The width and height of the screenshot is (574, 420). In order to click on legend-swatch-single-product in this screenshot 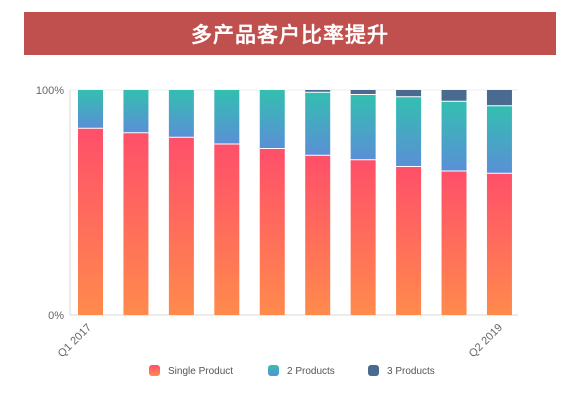, I will do `click(154, 370)`.